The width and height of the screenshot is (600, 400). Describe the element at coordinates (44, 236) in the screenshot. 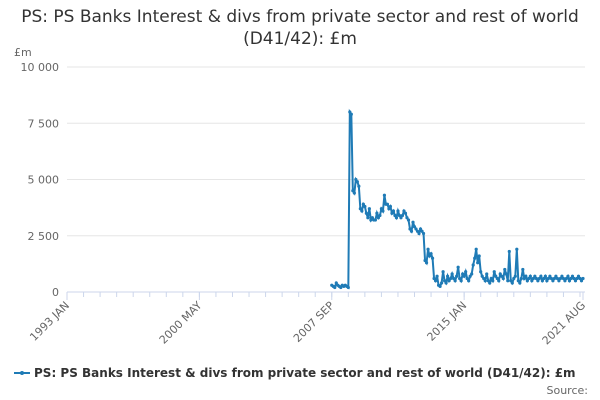

I see `y-tick-label: 2 500` at that location.